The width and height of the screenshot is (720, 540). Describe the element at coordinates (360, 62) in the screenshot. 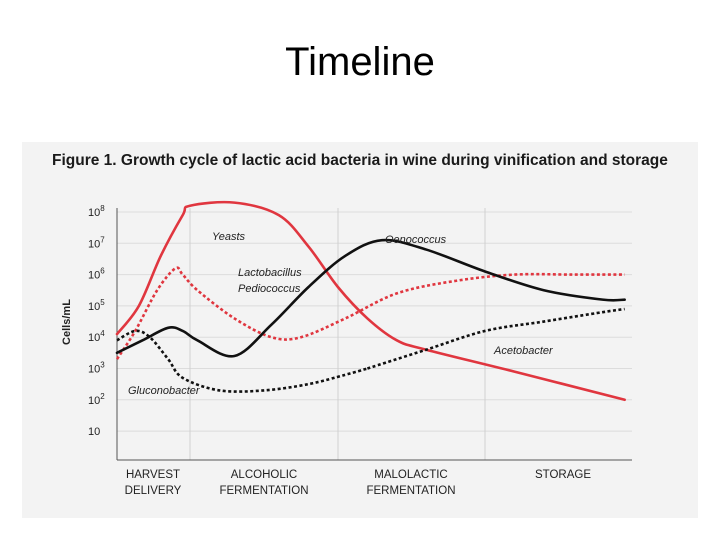

I see `slide-title: Timeline` at that location.